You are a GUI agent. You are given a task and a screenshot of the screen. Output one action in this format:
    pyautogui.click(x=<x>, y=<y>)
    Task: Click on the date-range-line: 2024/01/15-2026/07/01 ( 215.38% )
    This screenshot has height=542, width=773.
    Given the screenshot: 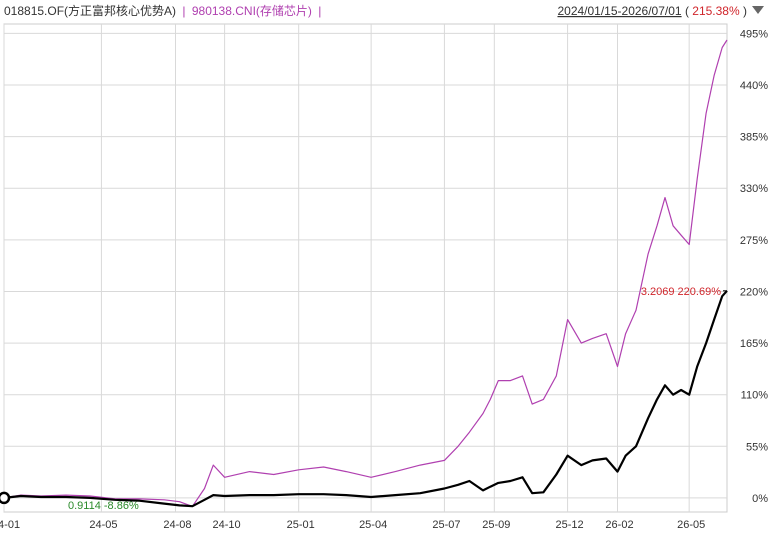 What is the action you would take?
    pyautogui.click(x=652, y=11)
    